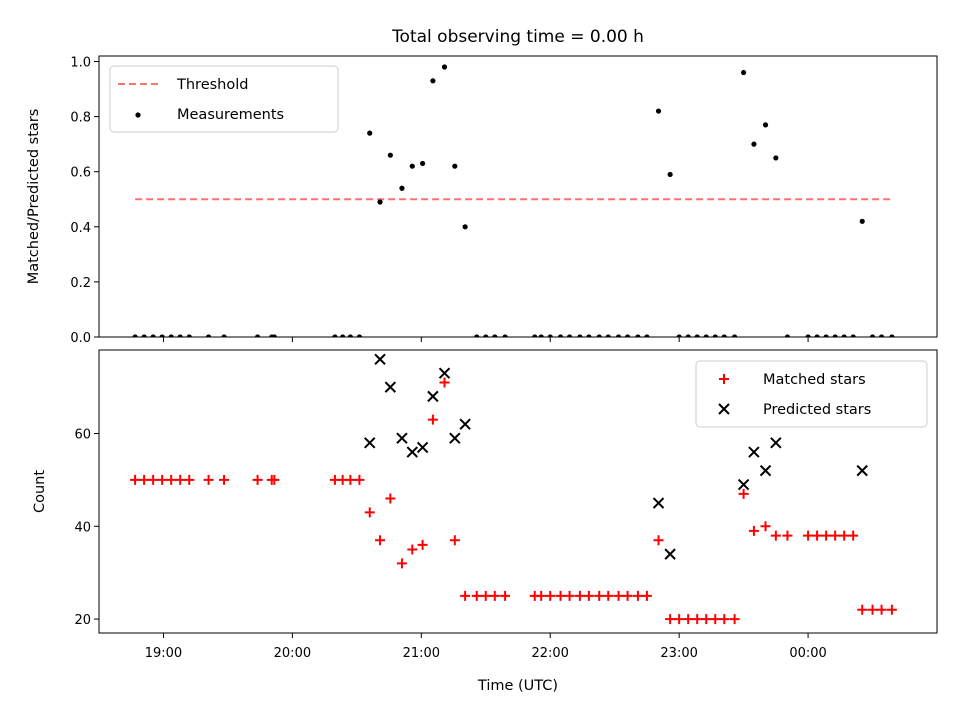 Image resolution: width=960 pixels, height=720 pixels. Describe the element at coordinates (80, 173) in the screenshot. I see `top-y-tick-label: 0.6` at that location.